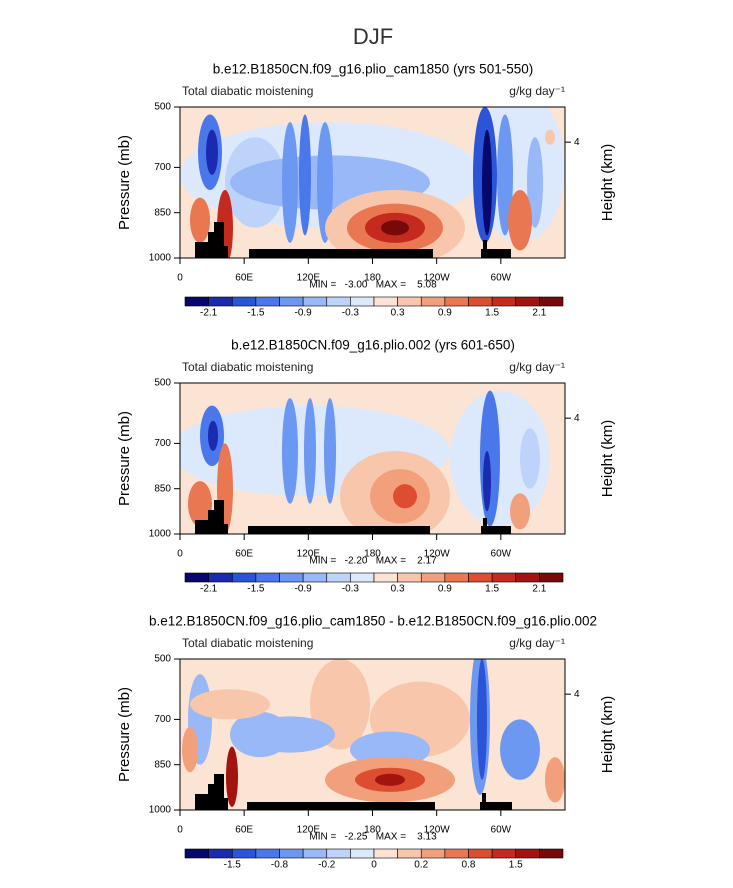 The width and height of the screenshot is (733, 888). Describe the element at coordinates (372, 458) in the screenshot. I see `field` at that location.